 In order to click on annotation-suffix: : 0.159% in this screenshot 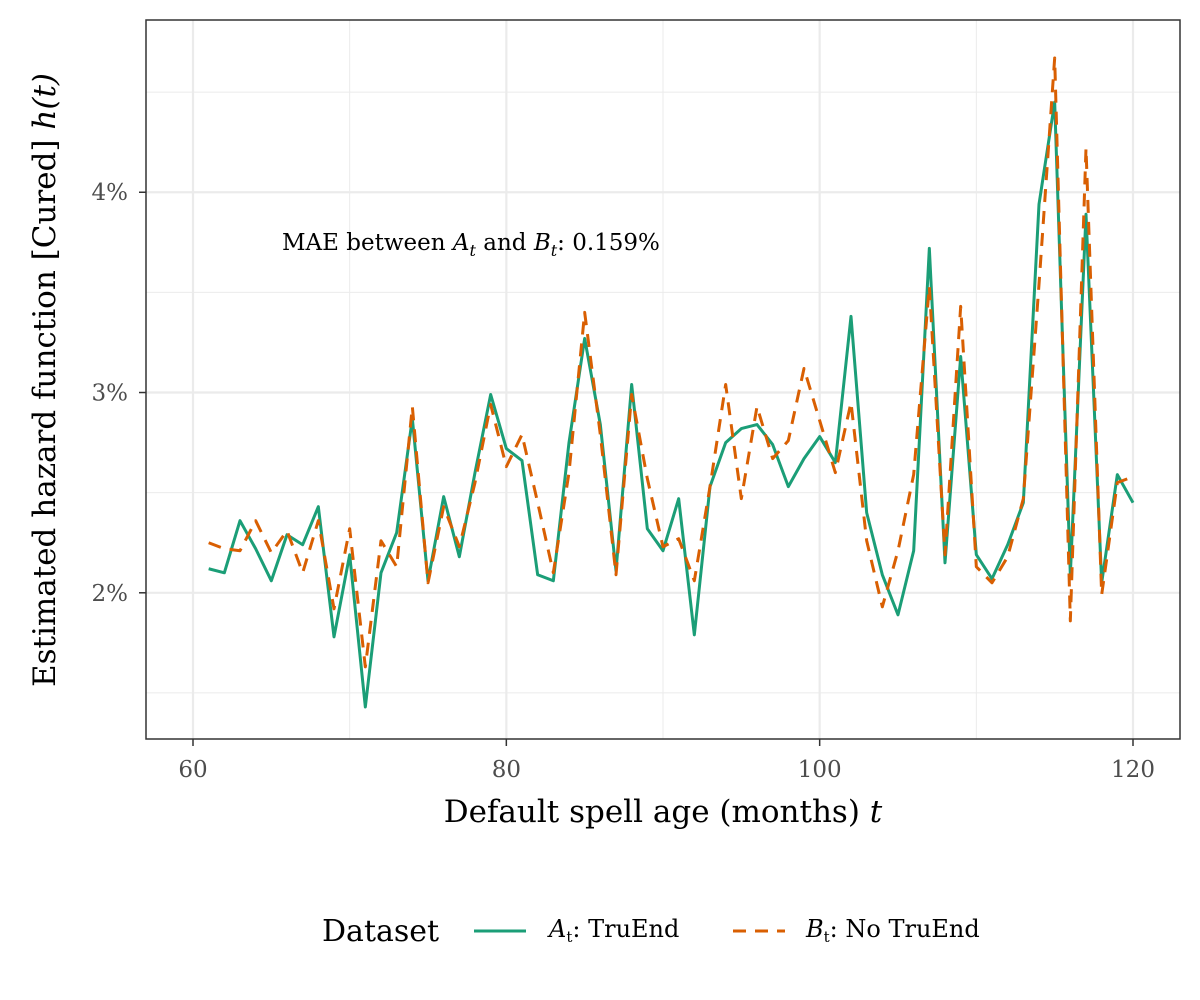, I will do `click(608, 243)`.